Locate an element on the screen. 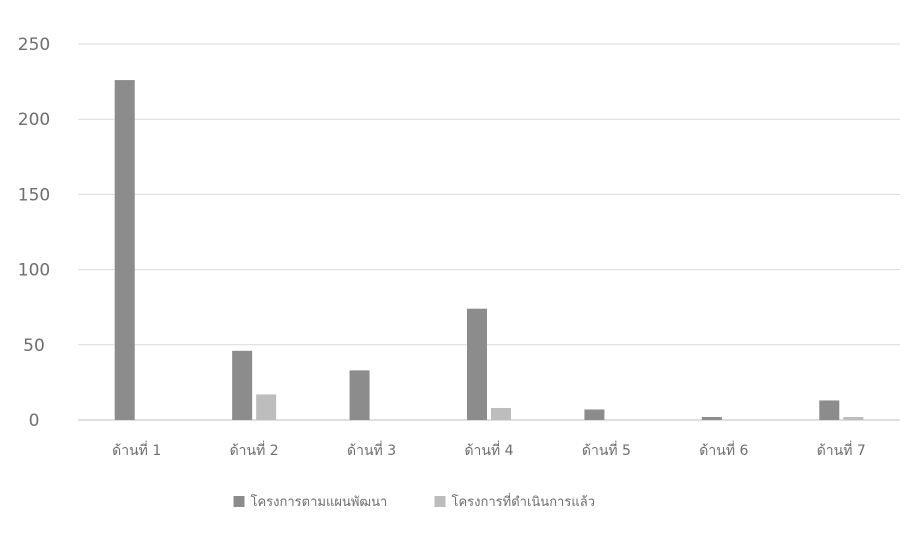  x-tick-label: ด้านที่ 7 is located at coordinates (841, 450).